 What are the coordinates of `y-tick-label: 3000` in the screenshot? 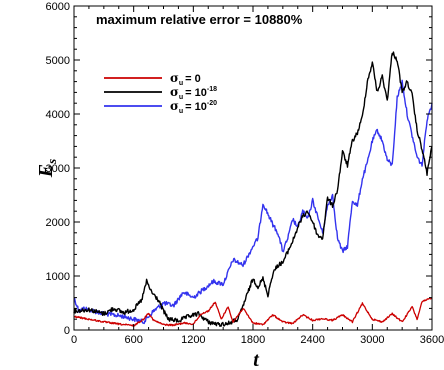 It's located at (58, 169).